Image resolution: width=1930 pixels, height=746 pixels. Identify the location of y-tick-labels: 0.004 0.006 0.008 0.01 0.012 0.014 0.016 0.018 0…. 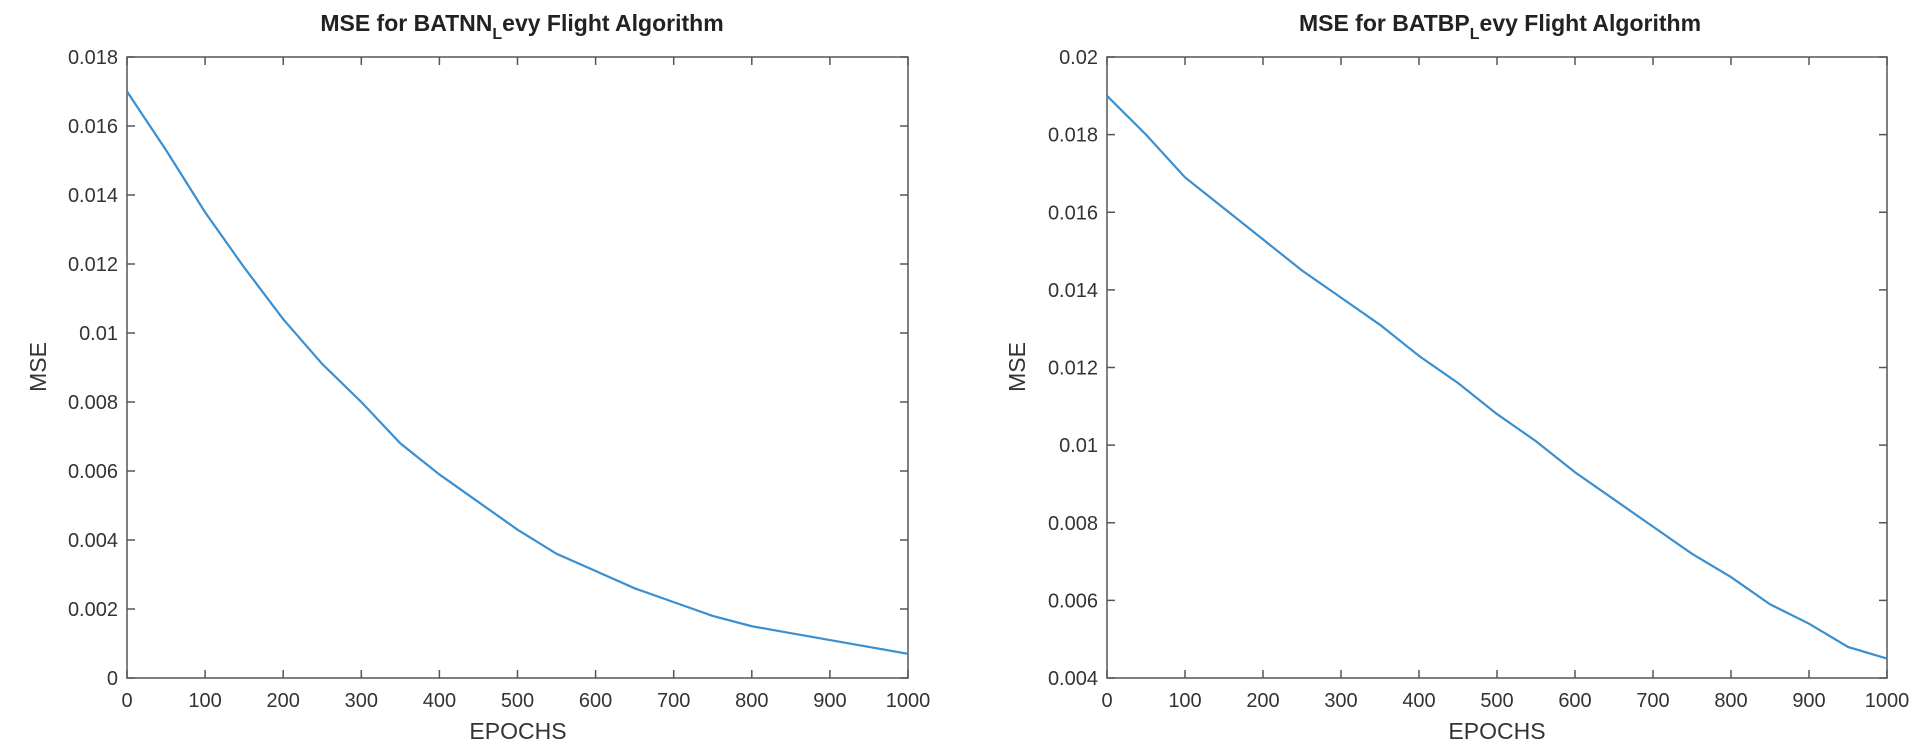
(1073, 368).